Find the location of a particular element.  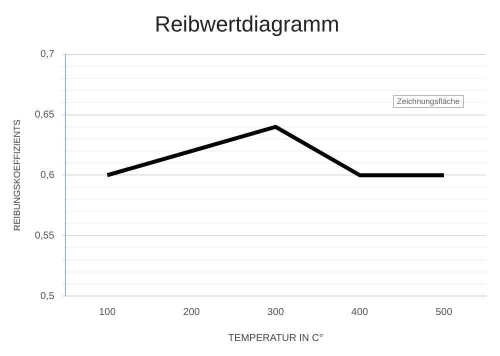

y-tick-label: 0,7 is located at coordinates (47, 54).